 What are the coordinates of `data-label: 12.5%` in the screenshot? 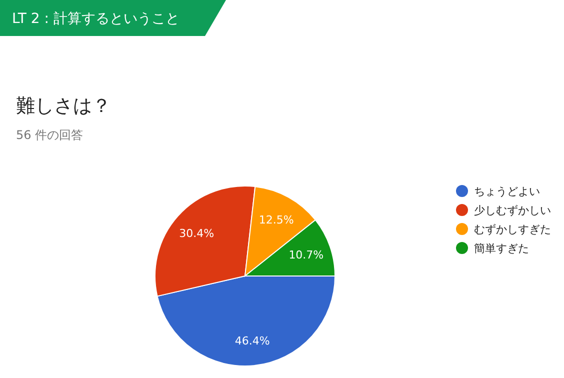 It's located at (276, 219).